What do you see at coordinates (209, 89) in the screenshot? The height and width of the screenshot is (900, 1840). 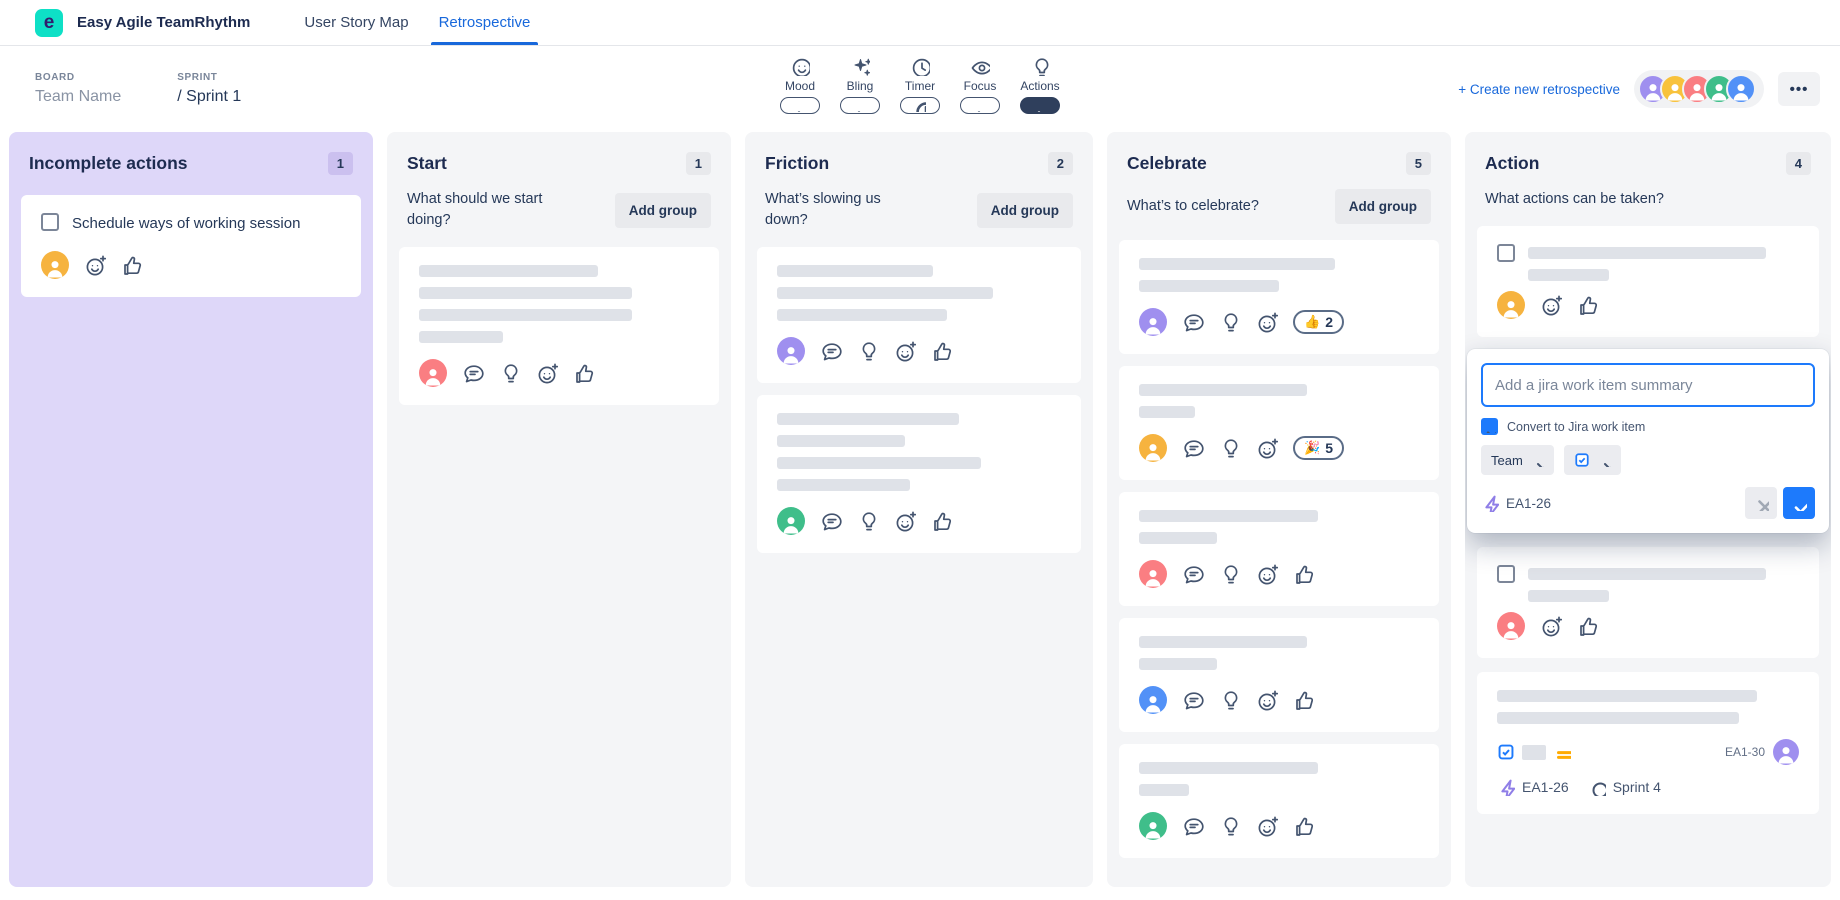 I see `breadcrumb-sprint: SPRINT / Sprint 1` at bounding box center [209, 89].